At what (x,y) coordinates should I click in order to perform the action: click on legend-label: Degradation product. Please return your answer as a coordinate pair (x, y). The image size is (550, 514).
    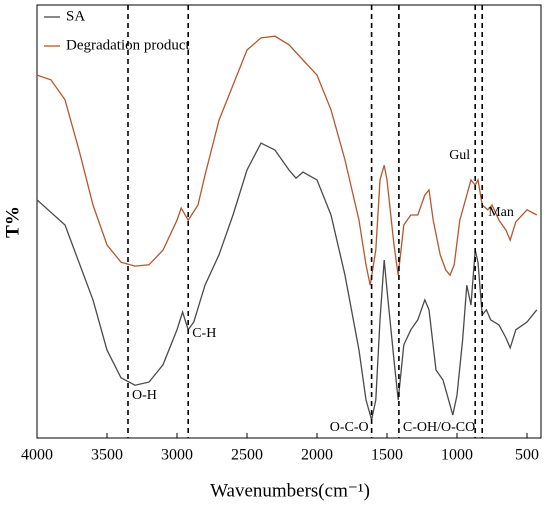
    Looking at the image, I should click on (128, 45).